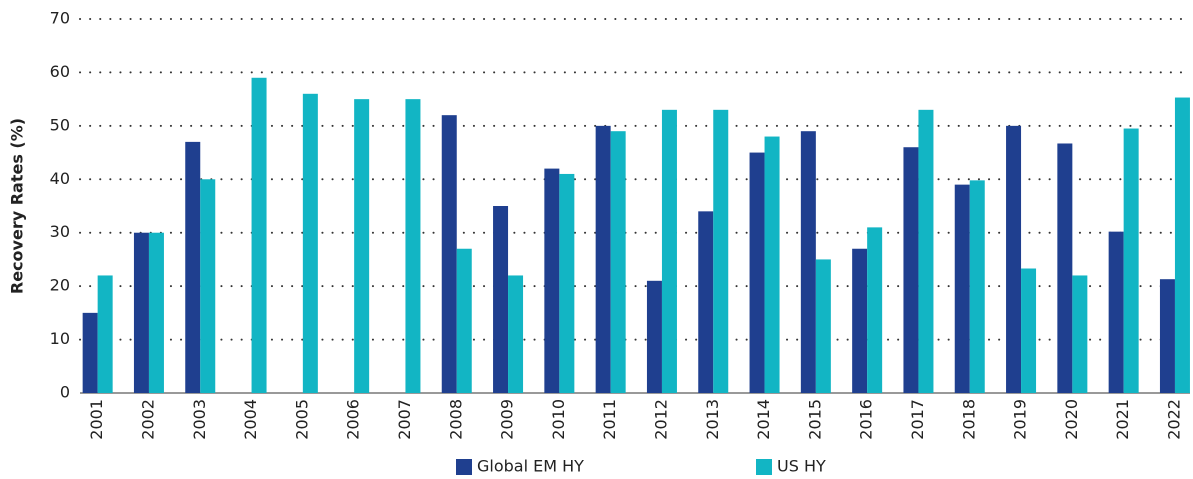  Describe the element at coordinates (866, 419) in the screenshot. I see `x-tick-label: 2016` at that location.